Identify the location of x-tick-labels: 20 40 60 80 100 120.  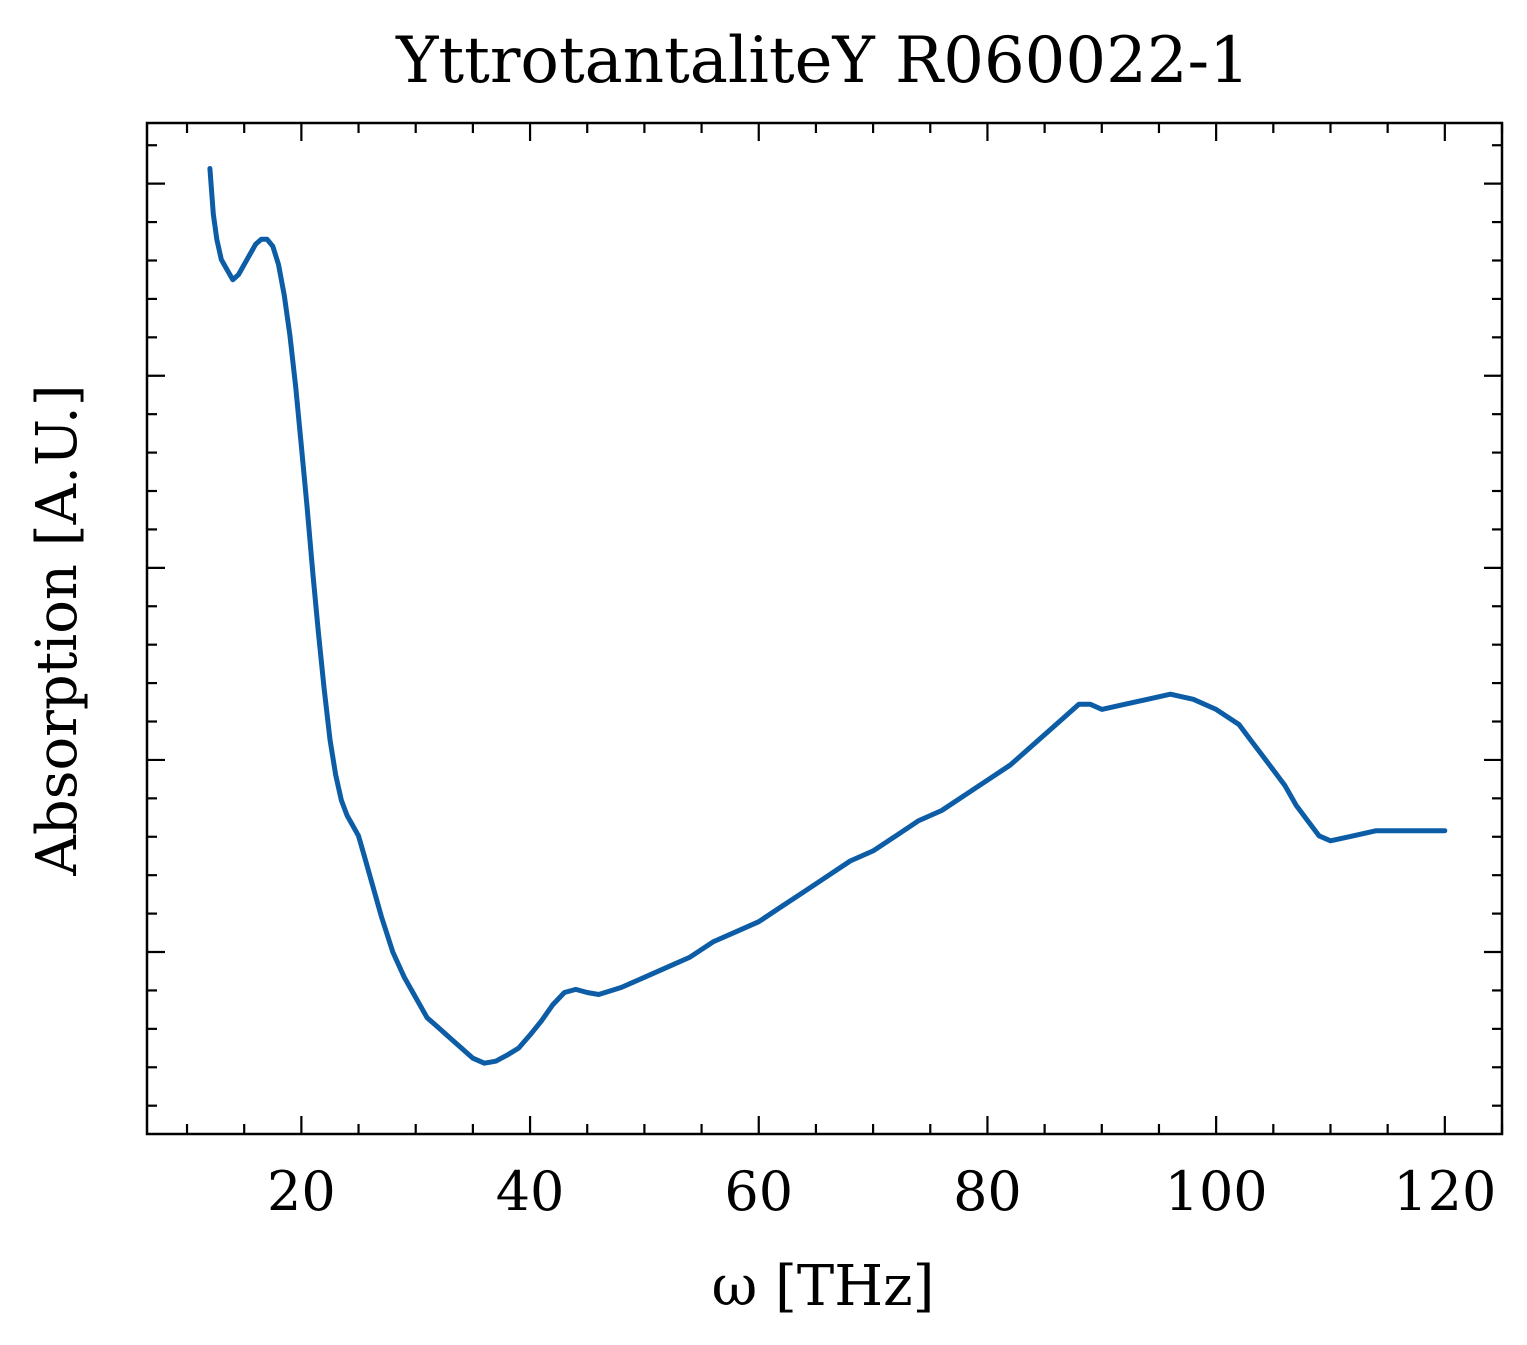
(881, 1191).